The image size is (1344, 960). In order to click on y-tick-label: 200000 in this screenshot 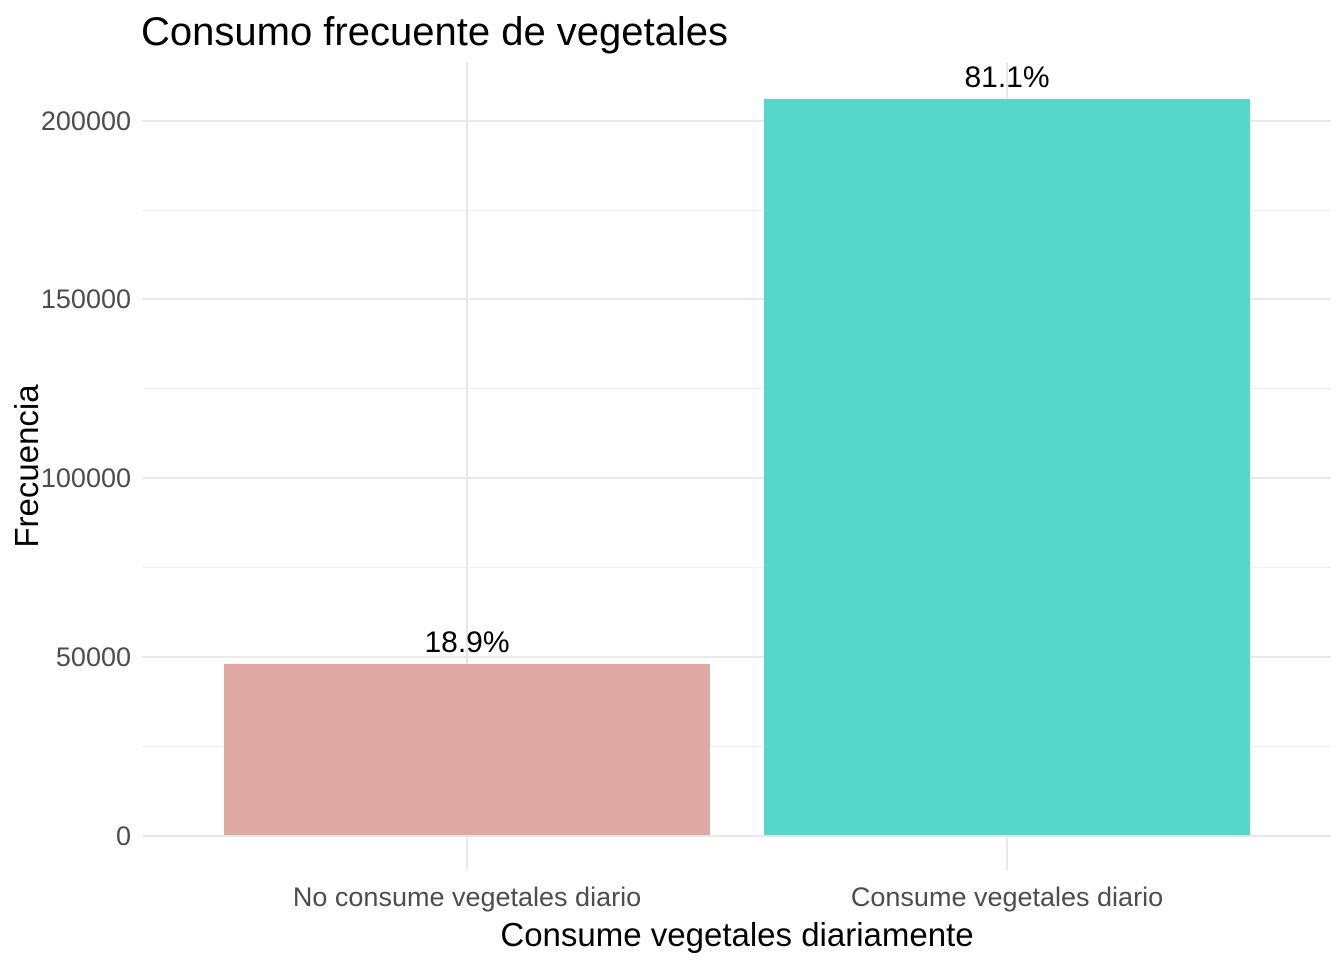, I will do `click(85, 120)`.